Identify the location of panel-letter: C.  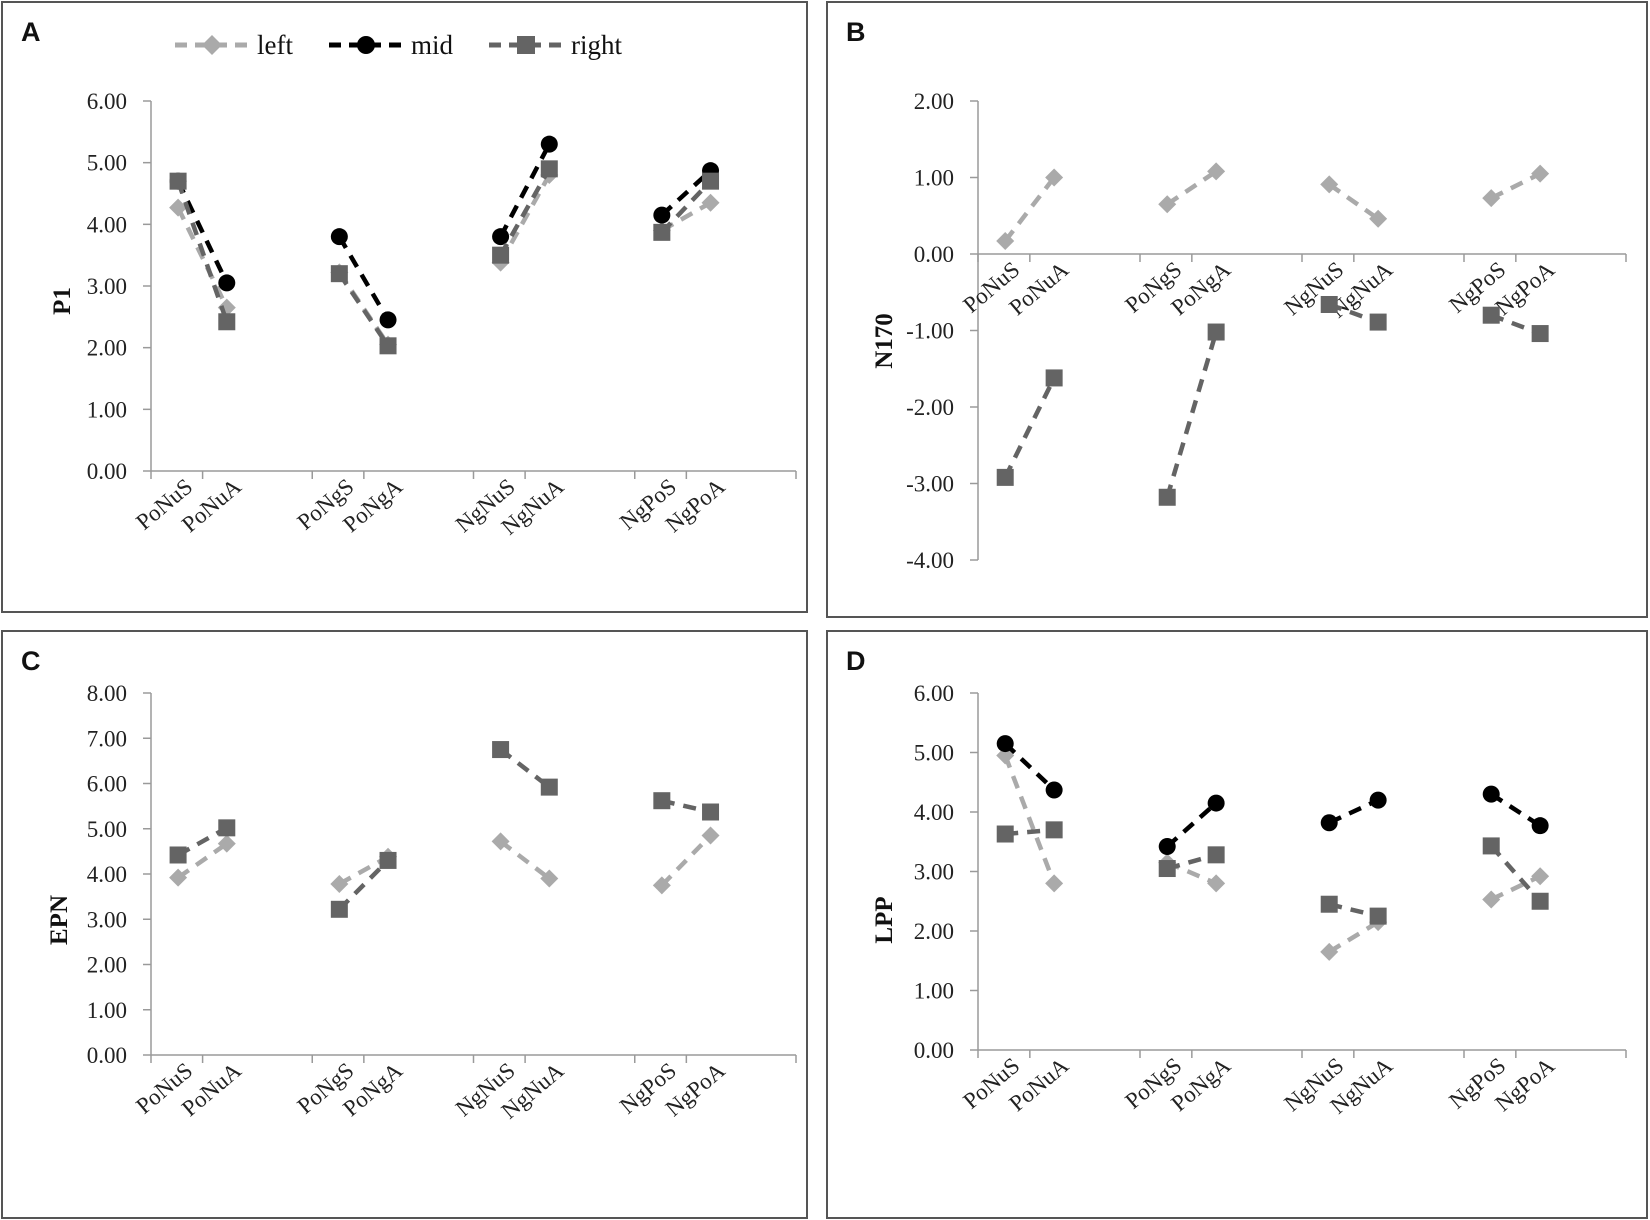
(31, 661).